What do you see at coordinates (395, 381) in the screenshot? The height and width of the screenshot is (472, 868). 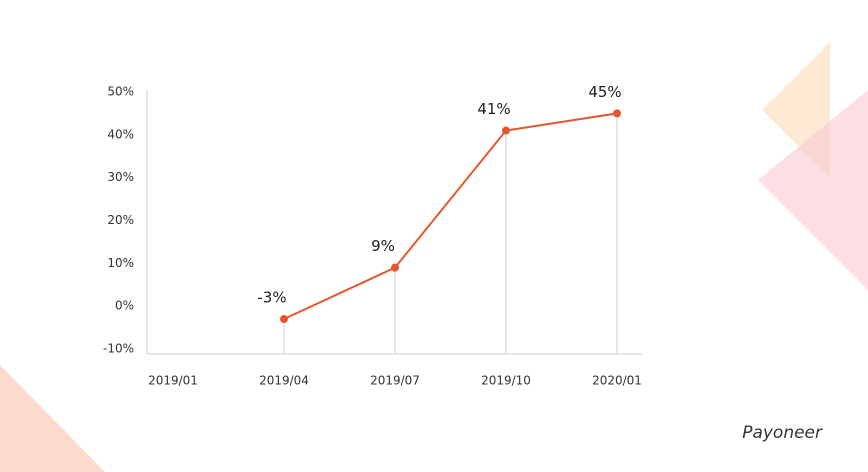 I see `x-tick-label: 2019/07` at bounding box center [395, 381].